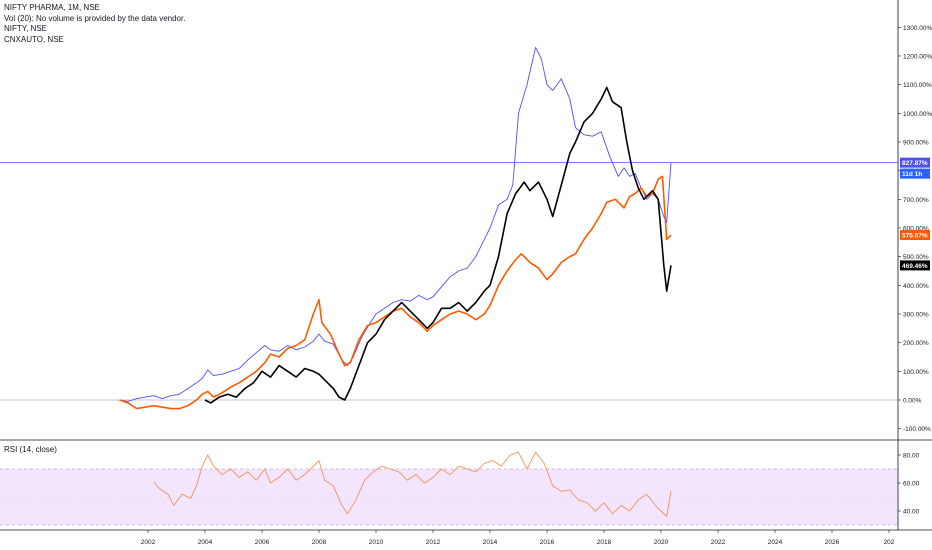 The image size is (932, 550). What do you see at coordinates (52, 7) in the screenshot?
I see `legend-main-symbol: NIFTY PHARMA, 1M, NSE` at bounding box center [52, 7].